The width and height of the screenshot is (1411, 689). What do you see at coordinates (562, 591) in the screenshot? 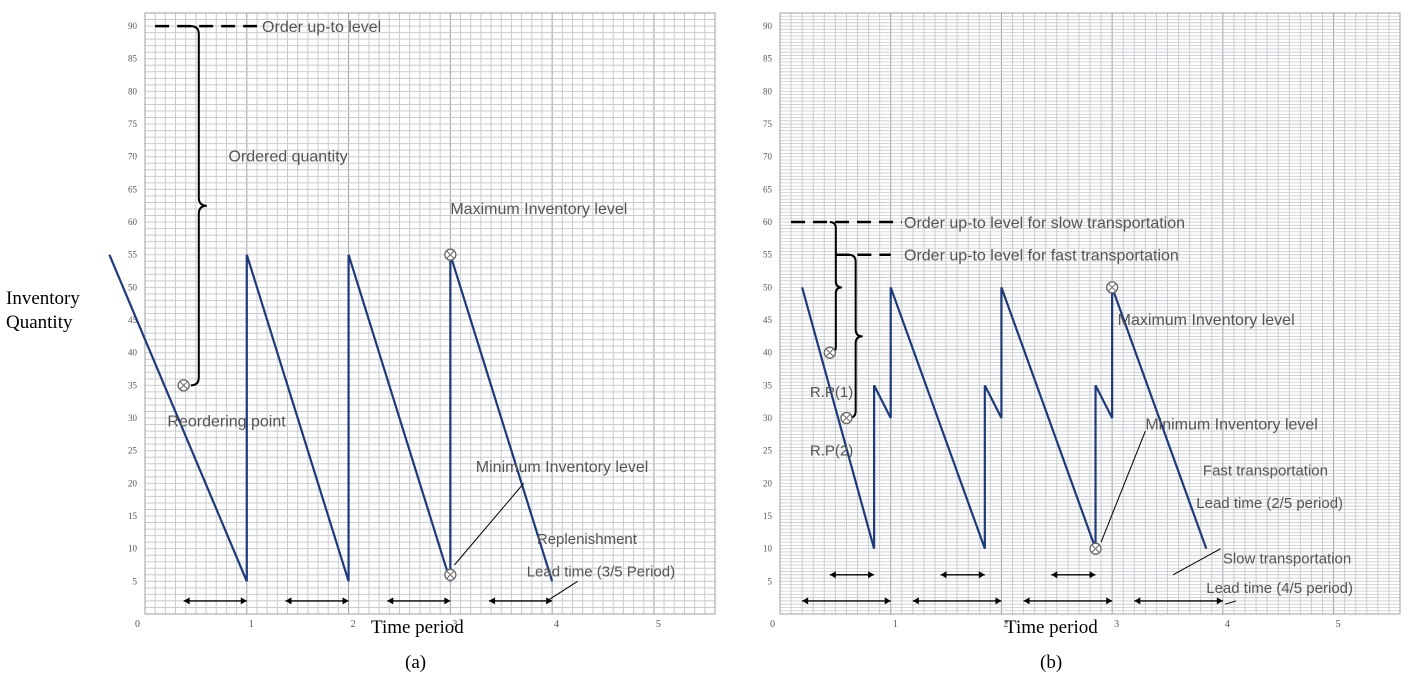
I see `panel-a-lead-pointer` at bounding box center [562, 591].